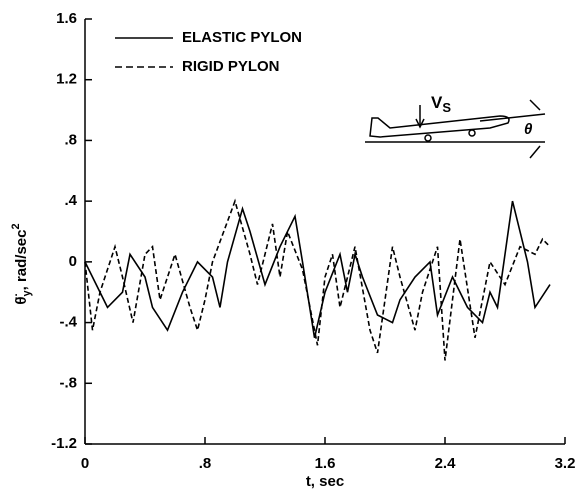  What do you see at coordinates (565, 463) in the screenshot?
I see `x-tick-label: 3.2` at bounding box center [565, 463].